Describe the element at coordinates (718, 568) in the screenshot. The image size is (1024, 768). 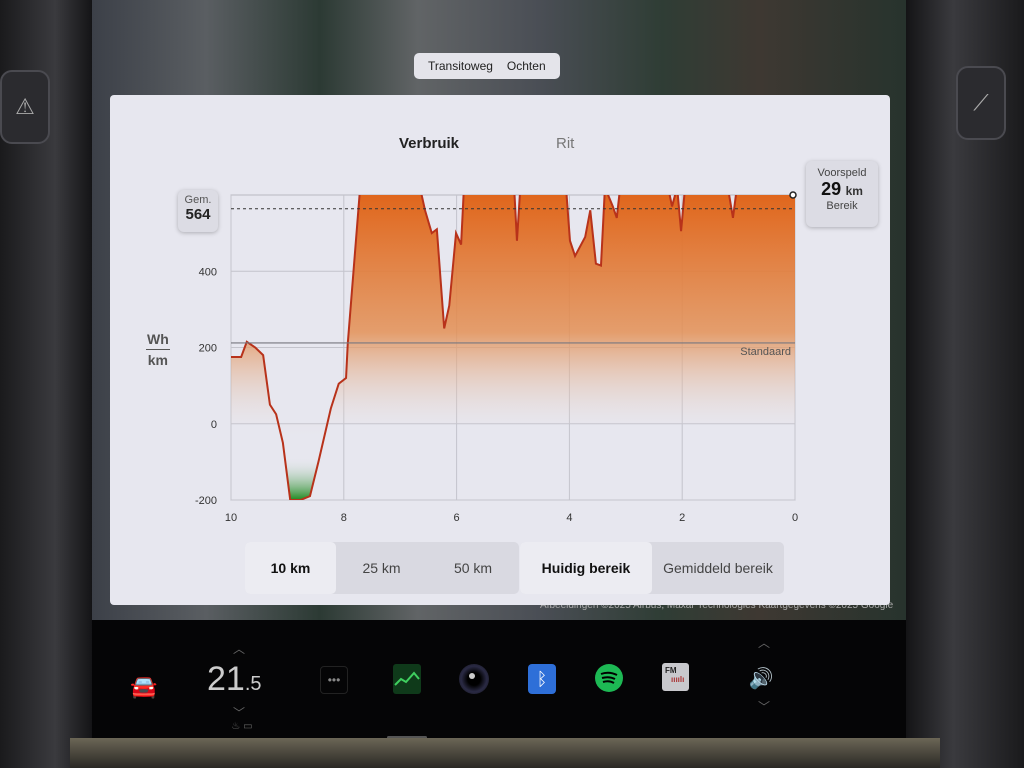
I see `average-range-button: Gemiddeld bereik` at that location.